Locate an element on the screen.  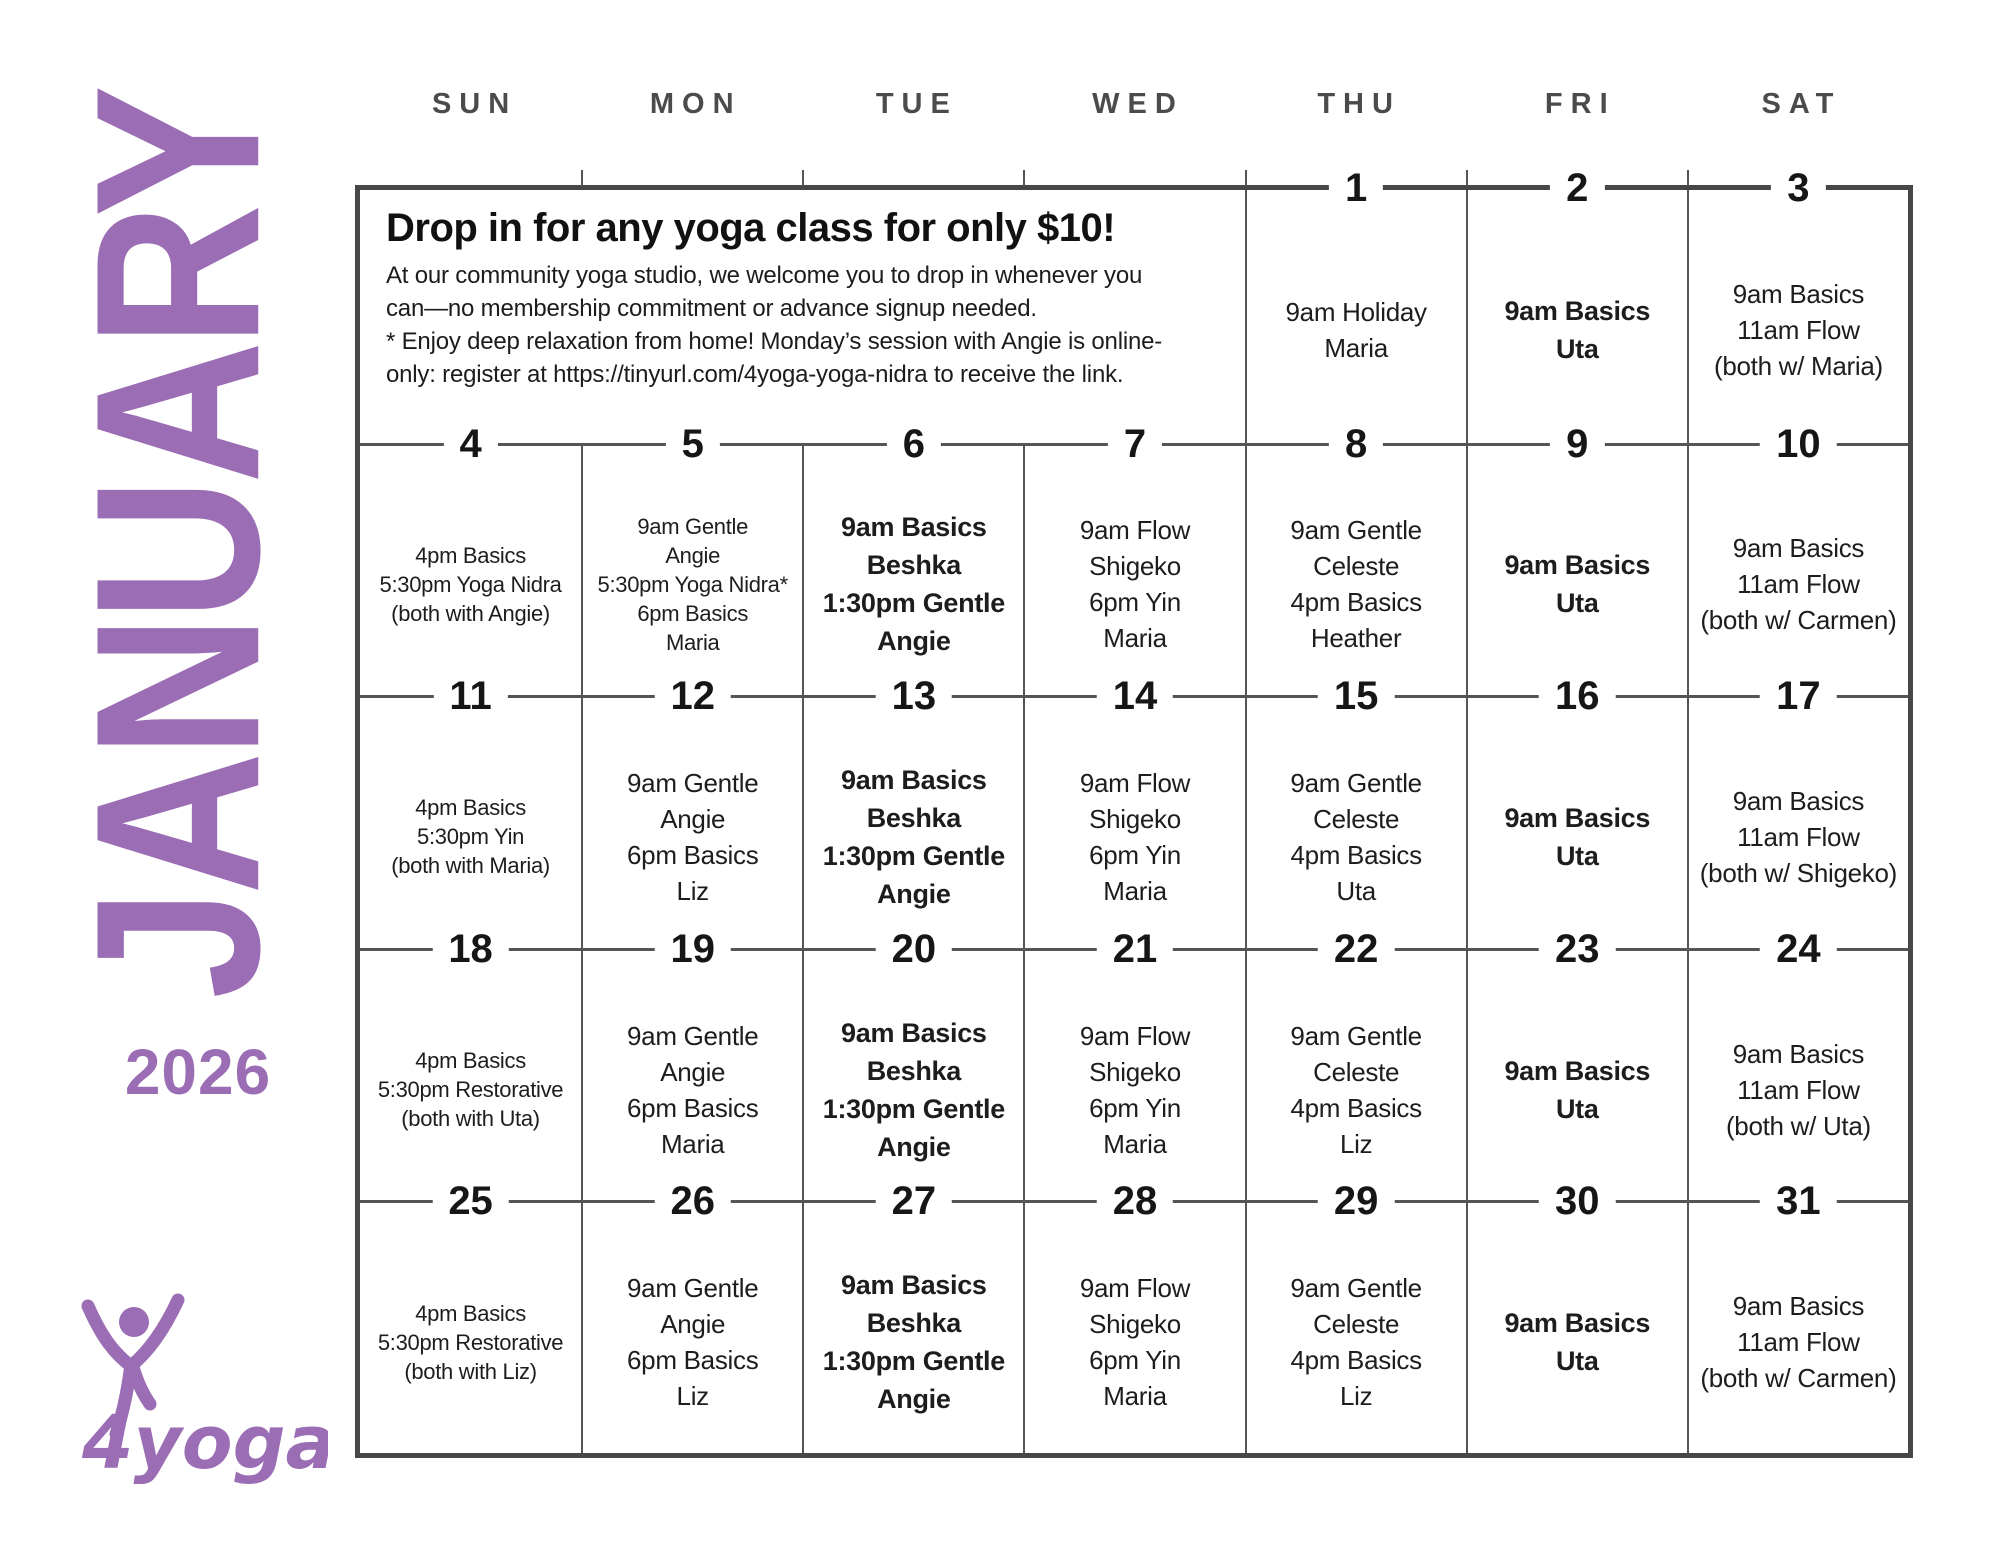
calendar-day-cell-13: 13 9am Basics Beshka 1:30pm Gentle Angie is located at coordinates (913, 811).